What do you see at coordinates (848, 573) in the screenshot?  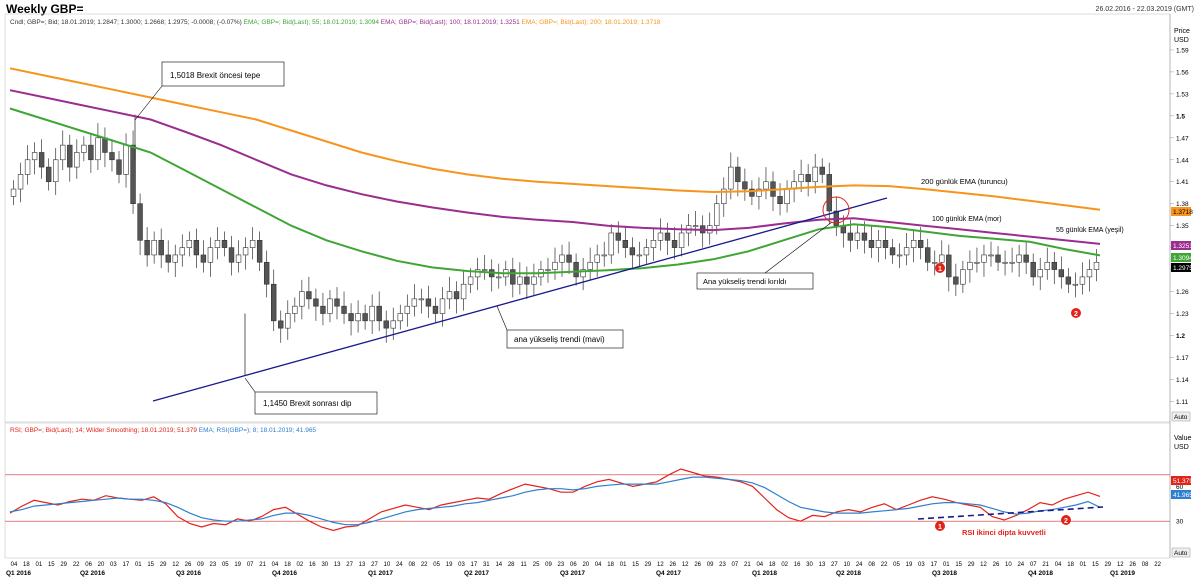 I see `quarter-label: Q2 2018` at bounding box center [848, 573].